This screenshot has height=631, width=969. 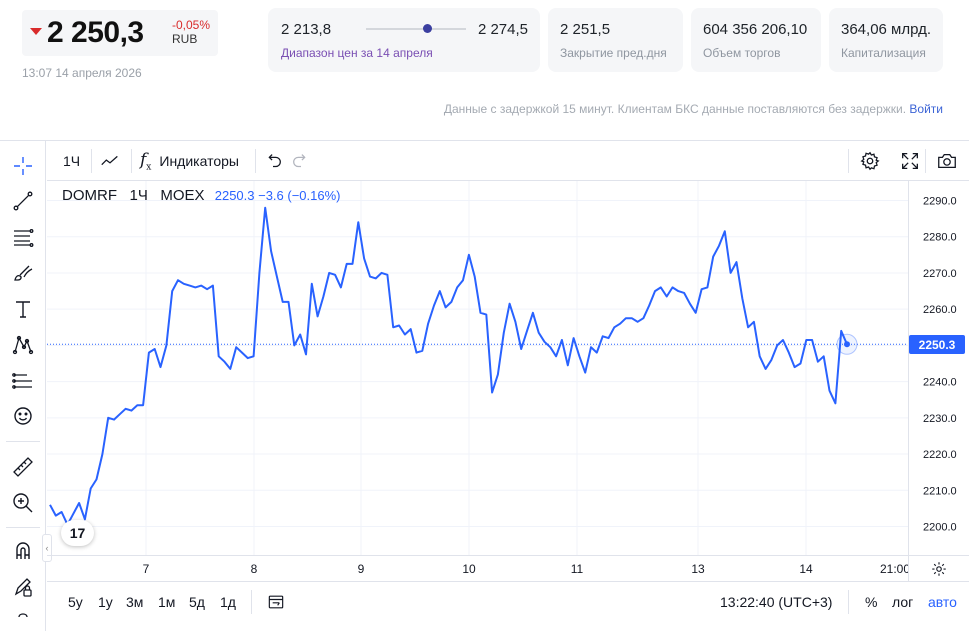 I want to click on range-1d: 1д, so click(x=228, y=602).